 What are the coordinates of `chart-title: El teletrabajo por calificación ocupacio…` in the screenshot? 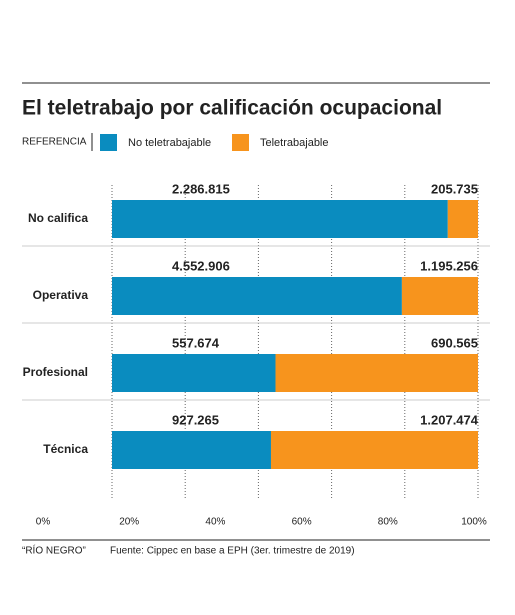 It's located at (232, 108).